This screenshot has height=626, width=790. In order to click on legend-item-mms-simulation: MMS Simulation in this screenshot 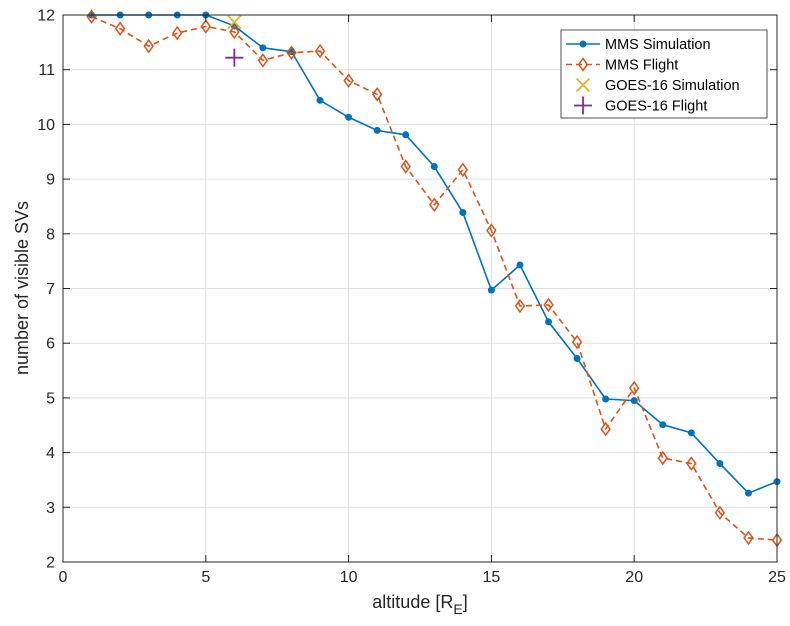, I will do `click(638, 45)`.